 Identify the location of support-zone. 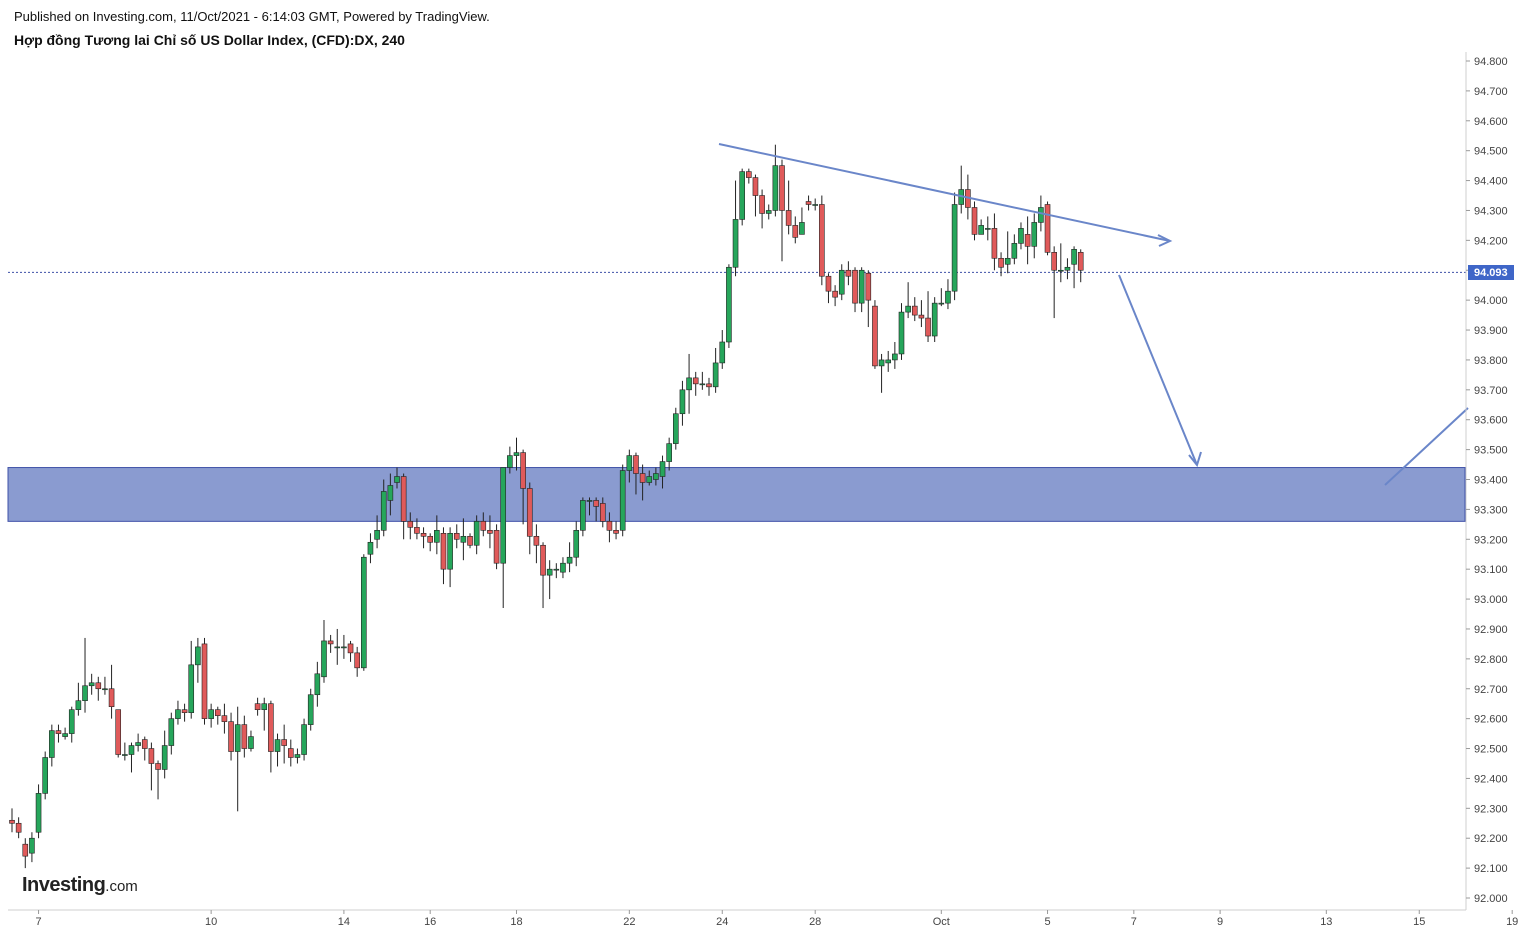
(736, 494).